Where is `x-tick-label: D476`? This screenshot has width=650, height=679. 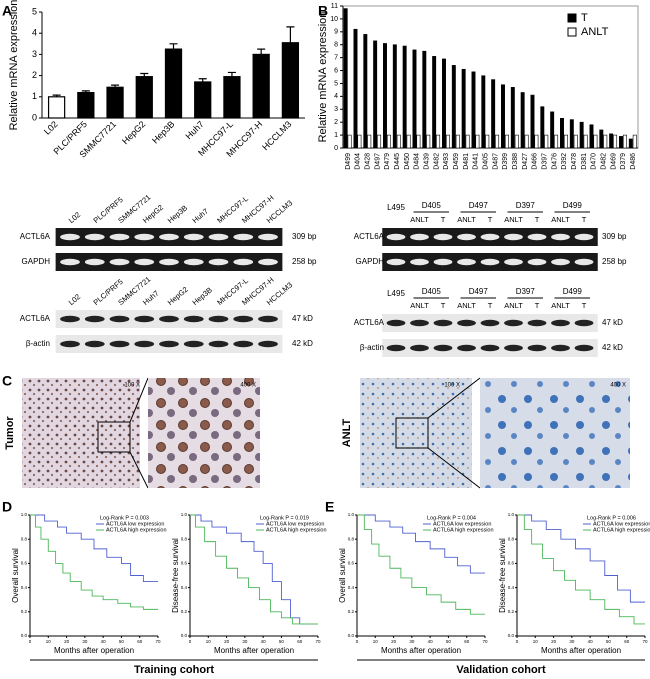 x-tick-label: D476 is located at coordinates (554, 161).